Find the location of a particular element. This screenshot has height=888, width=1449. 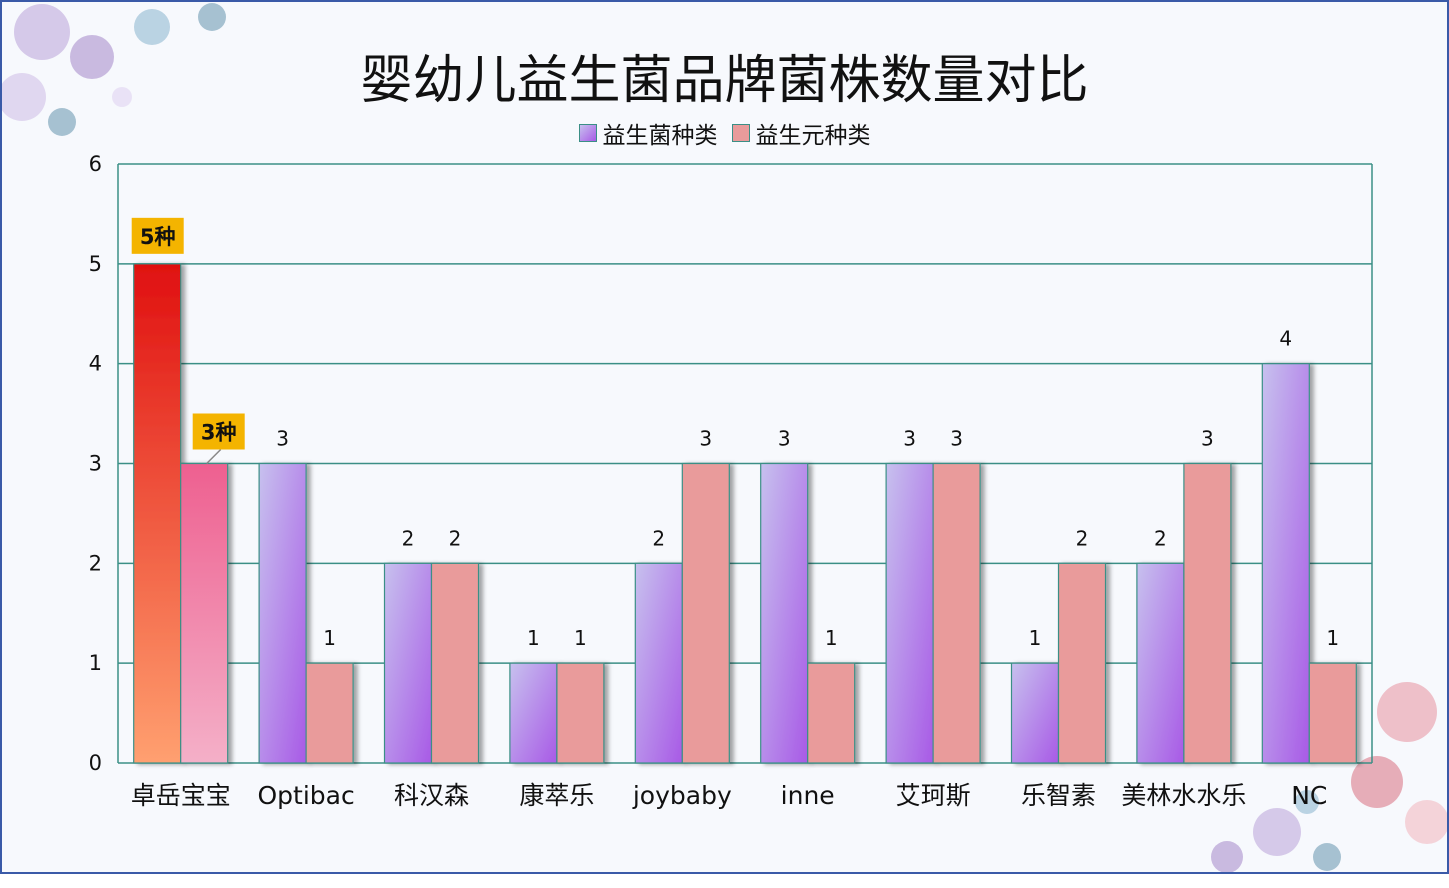

category-label: 美林水水乐 is located at coordinates (1183, 795).